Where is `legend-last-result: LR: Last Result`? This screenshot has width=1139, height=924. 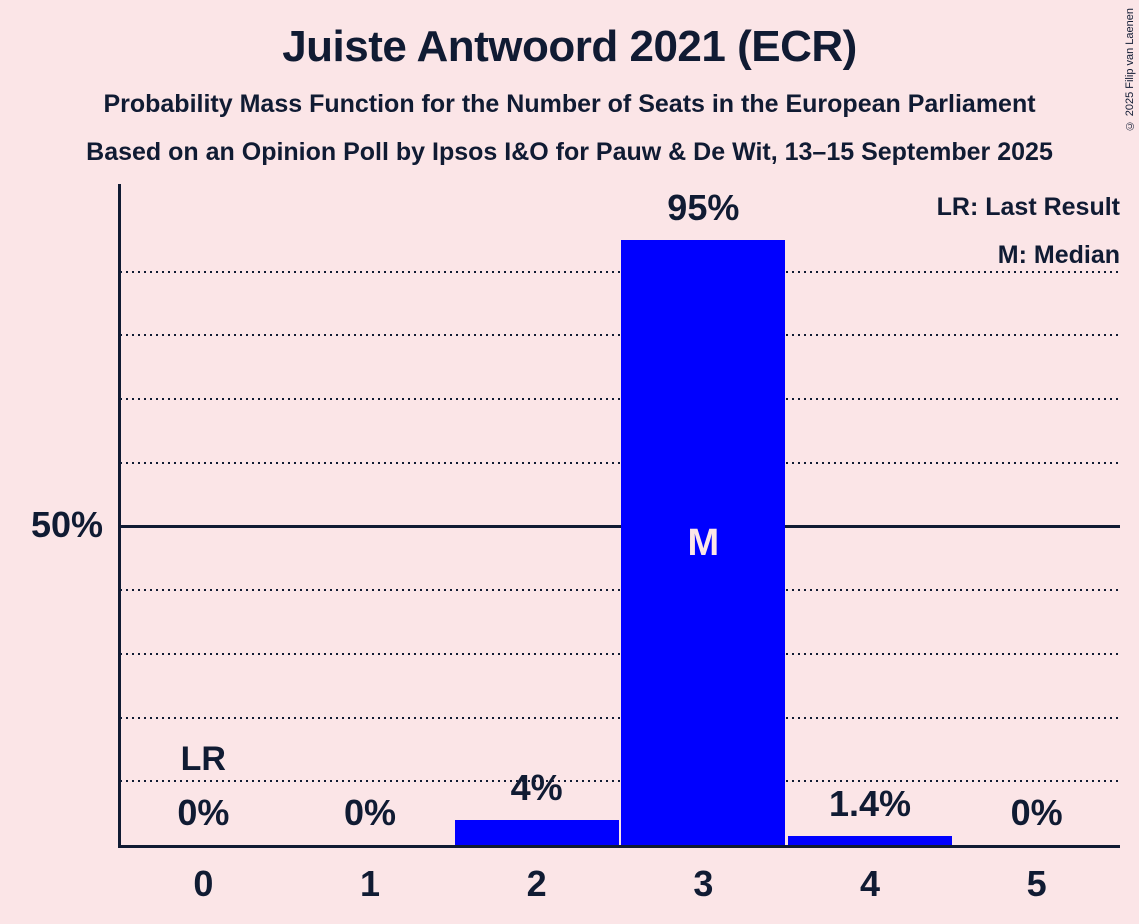
legend-last-result: LR: Last Result is located at coordinates (1028, 207).